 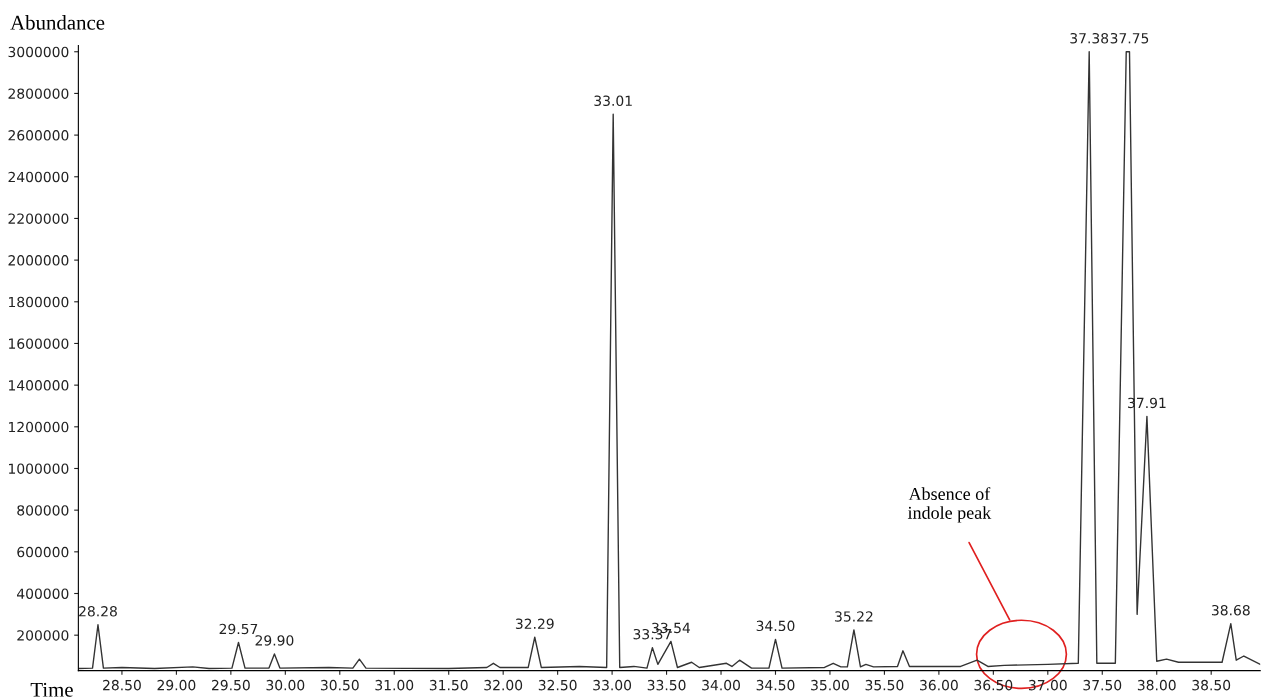 What do you see at coordinates (43, 635) in the screenshot?
I see `y-tick-label: 200000` at bounding box center [43, 635].